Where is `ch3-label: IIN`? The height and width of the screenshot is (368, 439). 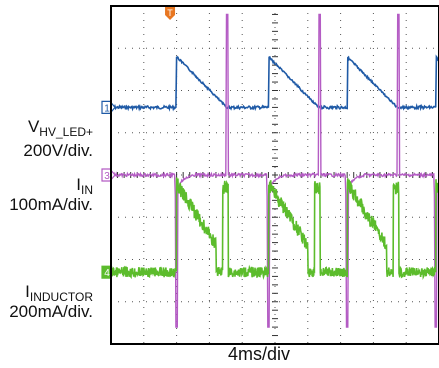
ch3-label: IIN is located at coordinates (84, 187).